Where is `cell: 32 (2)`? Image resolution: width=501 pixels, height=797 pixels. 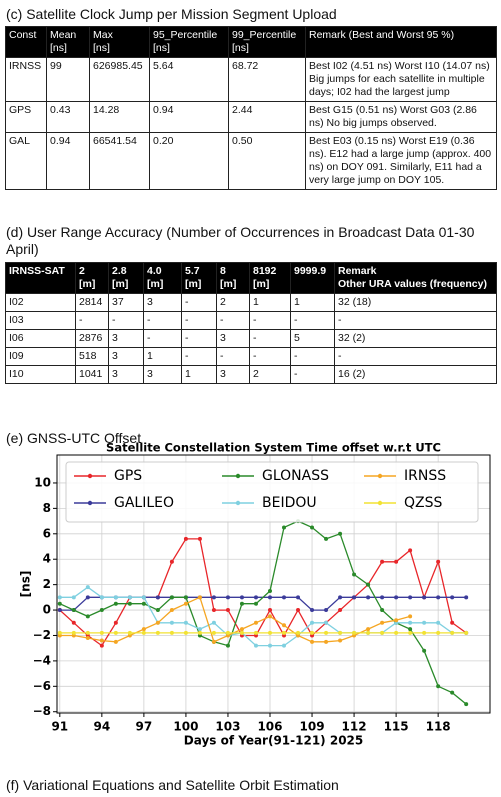 cell: 32 (2) is located at coordinates (415, 338).